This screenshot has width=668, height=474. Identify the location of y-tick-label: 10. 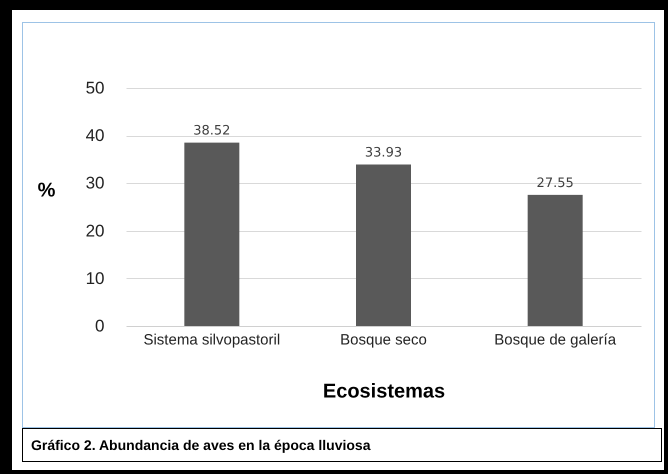
(95, 278).